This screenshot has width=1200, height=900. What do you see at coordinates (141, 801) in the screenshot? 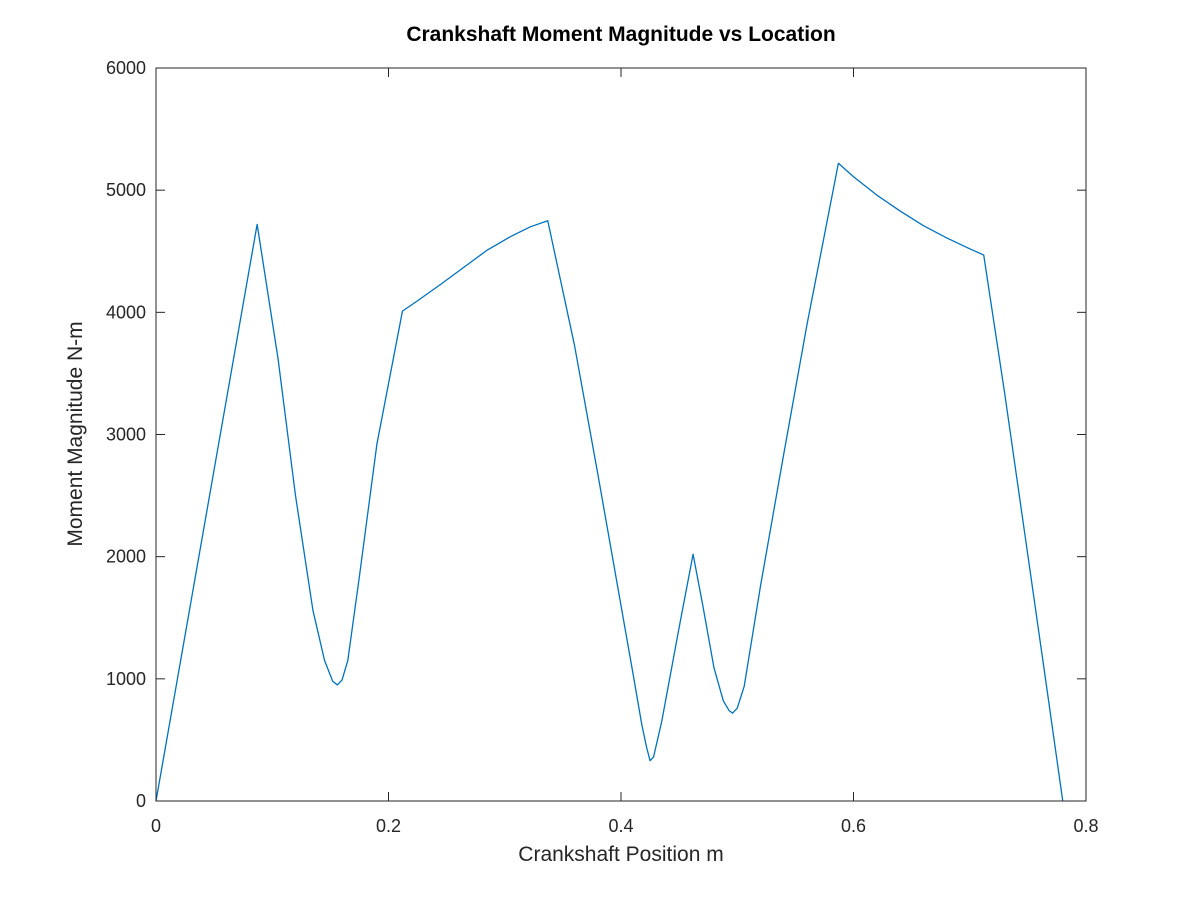
I see `y-tick-label: 0` at bounding box center [141, 801].